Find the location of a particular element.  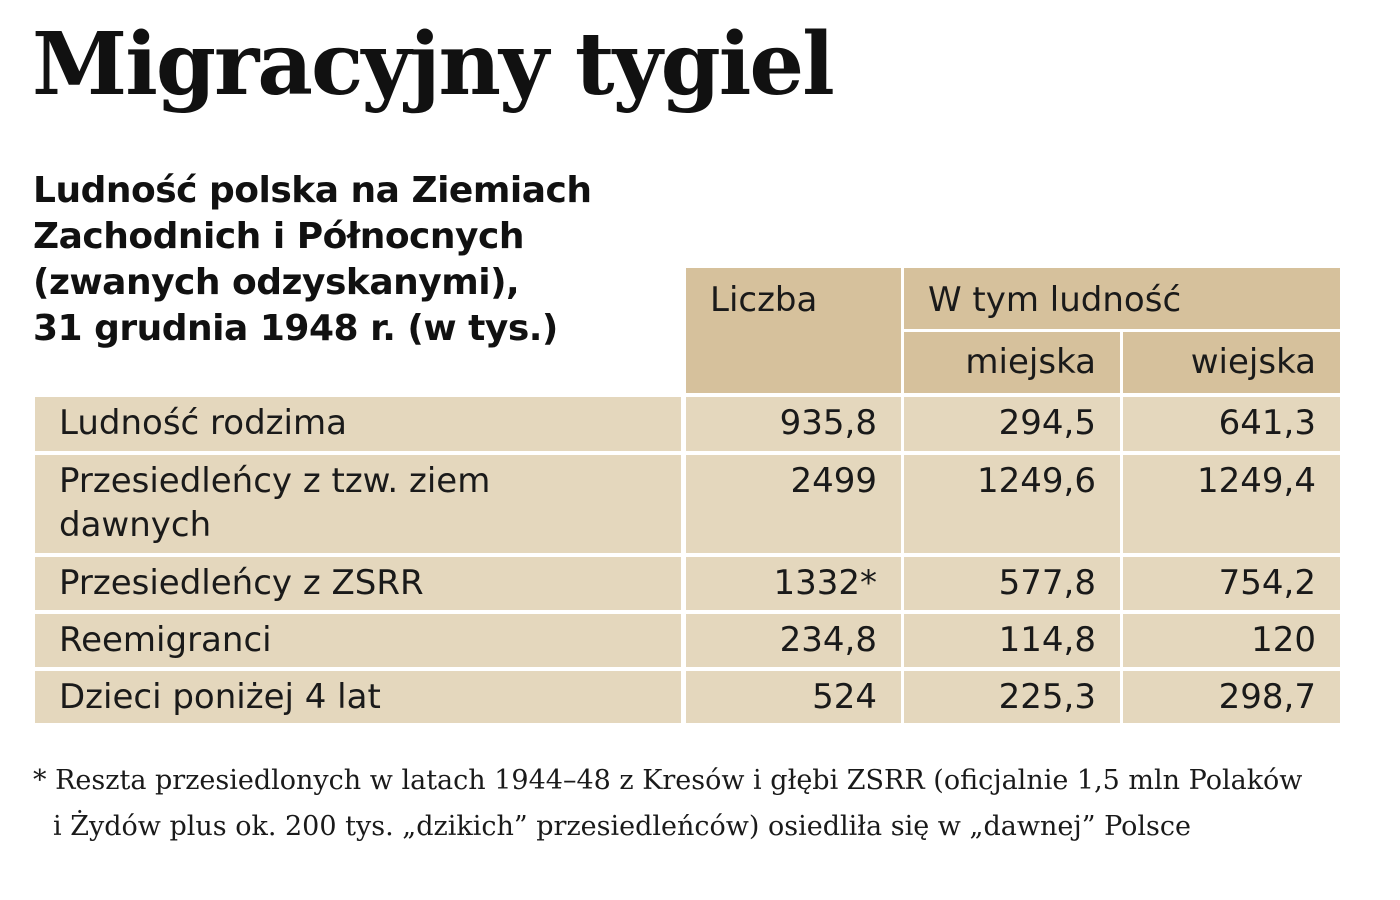

subtitle-line: 31 grudnia 1948 r. (w tys.) is located at coordinates (295, 328).